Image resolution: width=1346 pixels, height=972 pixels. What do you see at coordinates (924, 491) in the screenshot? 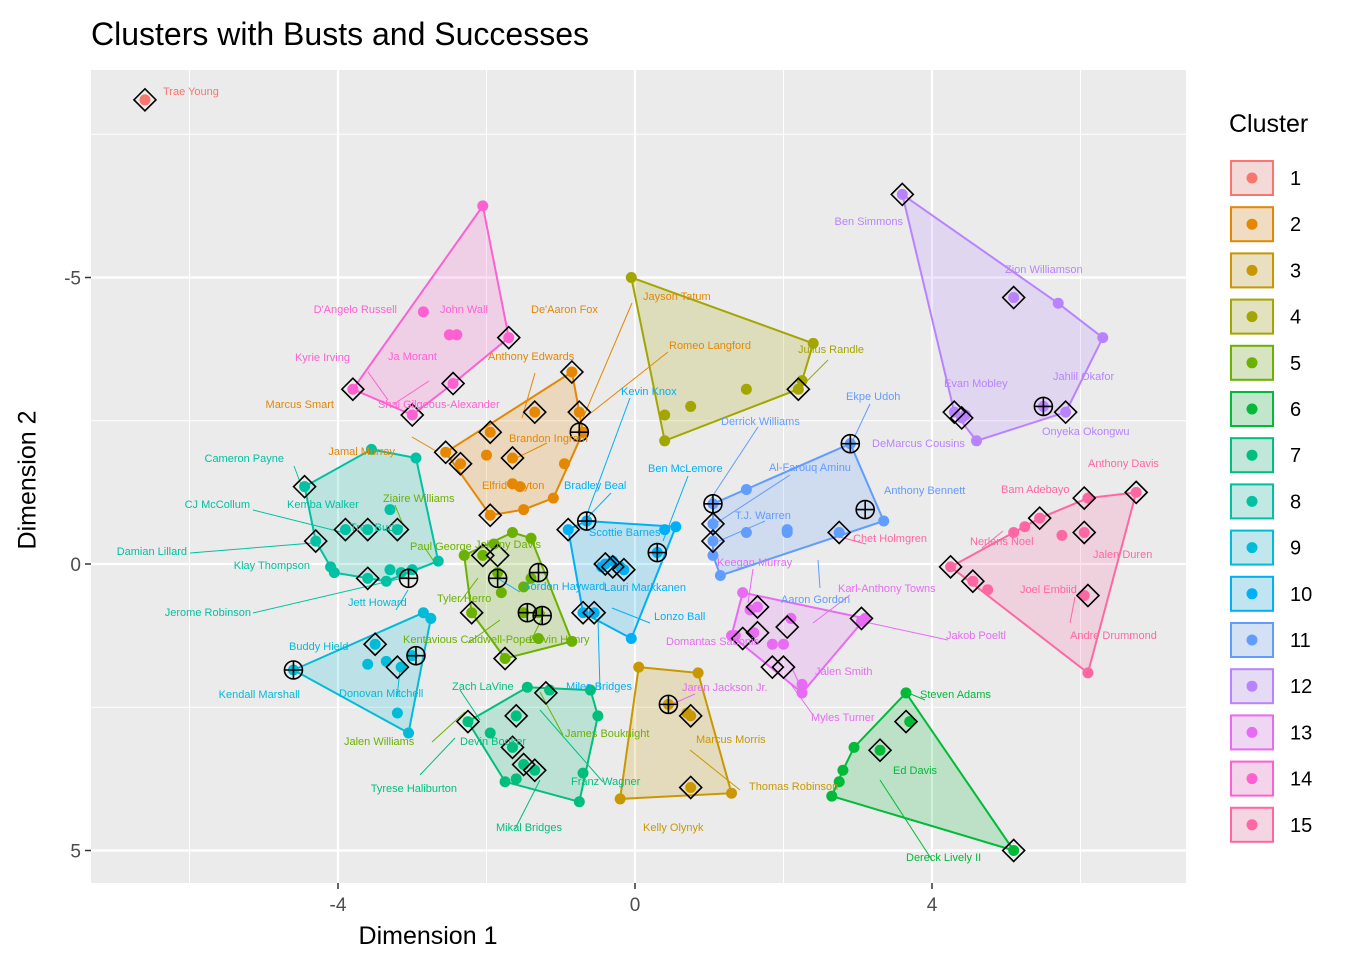
I see `player-label: Anthony Bennett` at bounding box center [924, 491].